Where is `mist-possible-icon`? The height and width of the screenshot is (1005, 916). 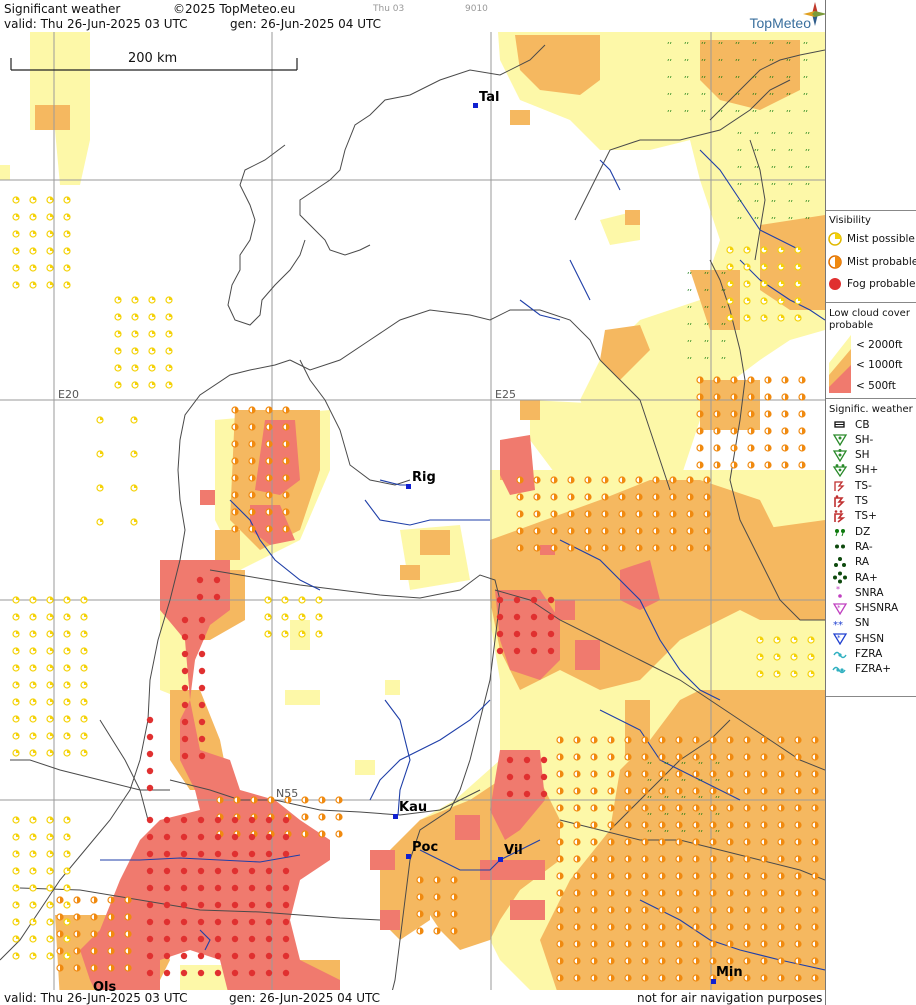 mist-possible-icon is located at coordinates (835, 238).